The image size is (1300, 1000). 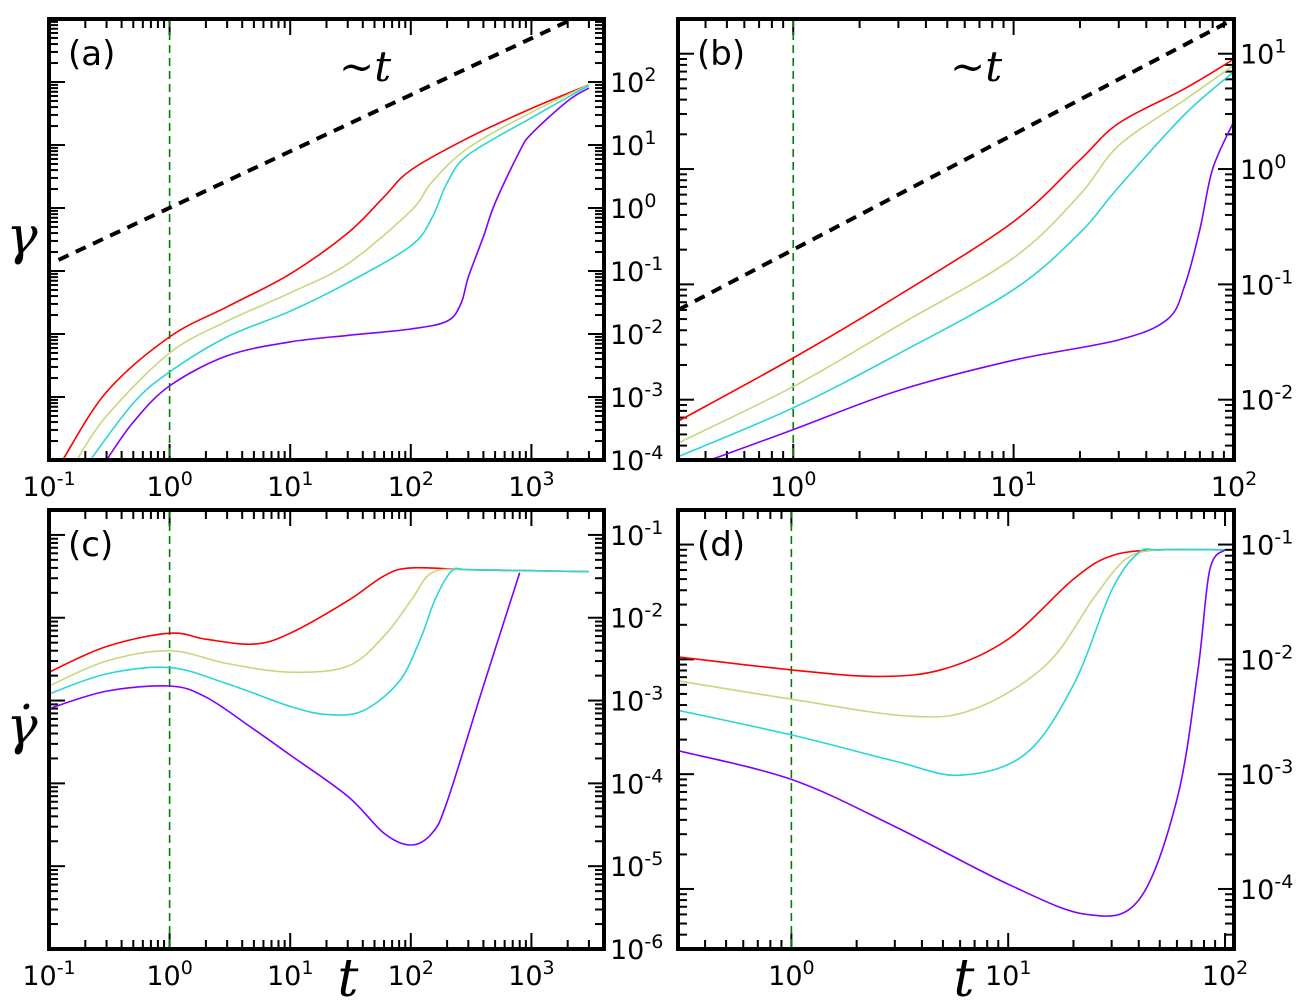 I want to click on panel-label: (a), so click(x=91, y=54).